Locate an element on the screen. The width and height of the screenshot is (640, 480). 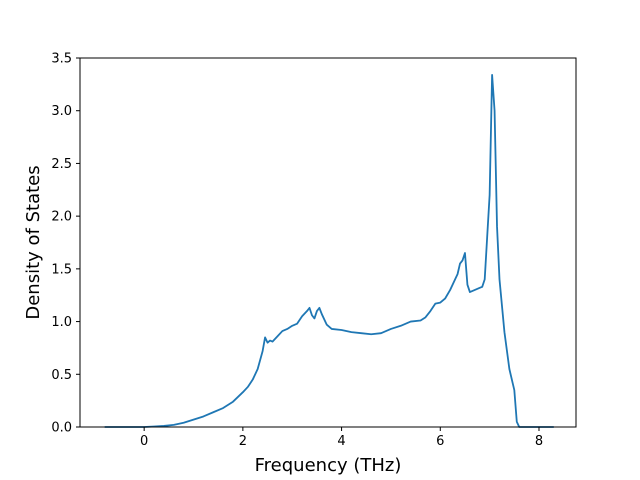
y-tick-label: 2.5 is located at coordinates (61, 164).